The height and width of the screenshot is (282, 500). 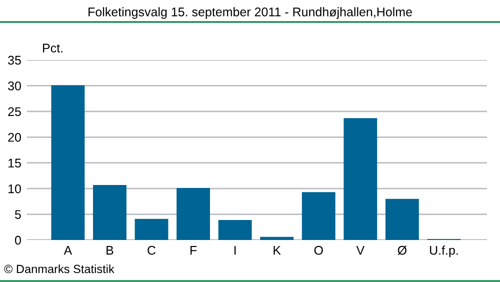 I want to click on y-tick-label: 25, so click(x=14, y=111).